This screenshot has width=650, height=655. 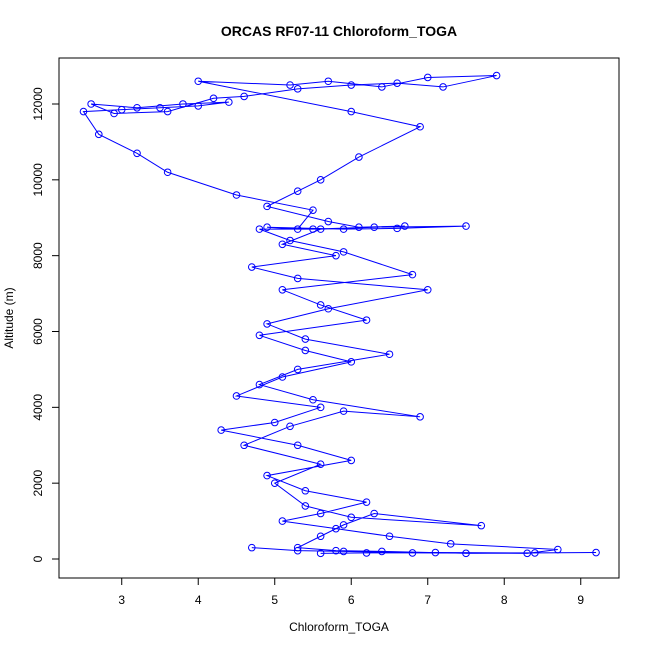 I want to click on y-tick-label: 4000, so click(x=38, y=407).